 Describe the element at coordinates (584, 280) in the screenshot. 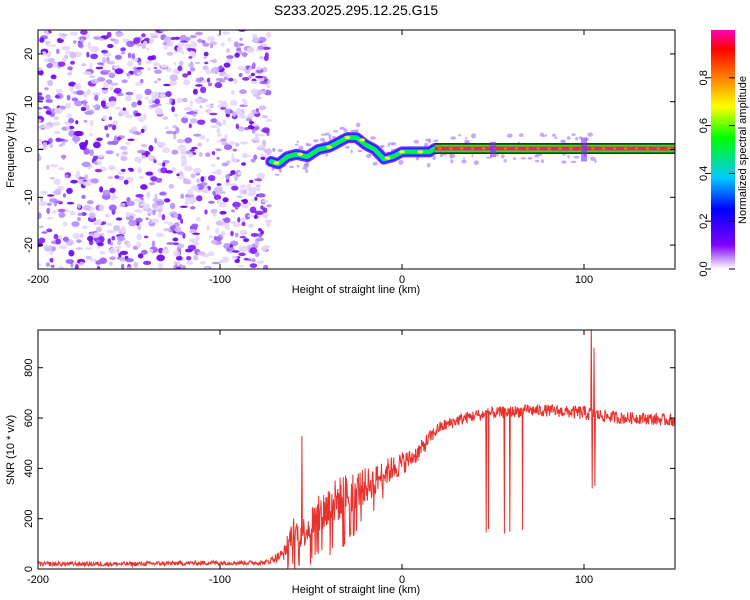

I see `spectrogram-xtick-label: 100` at that location.